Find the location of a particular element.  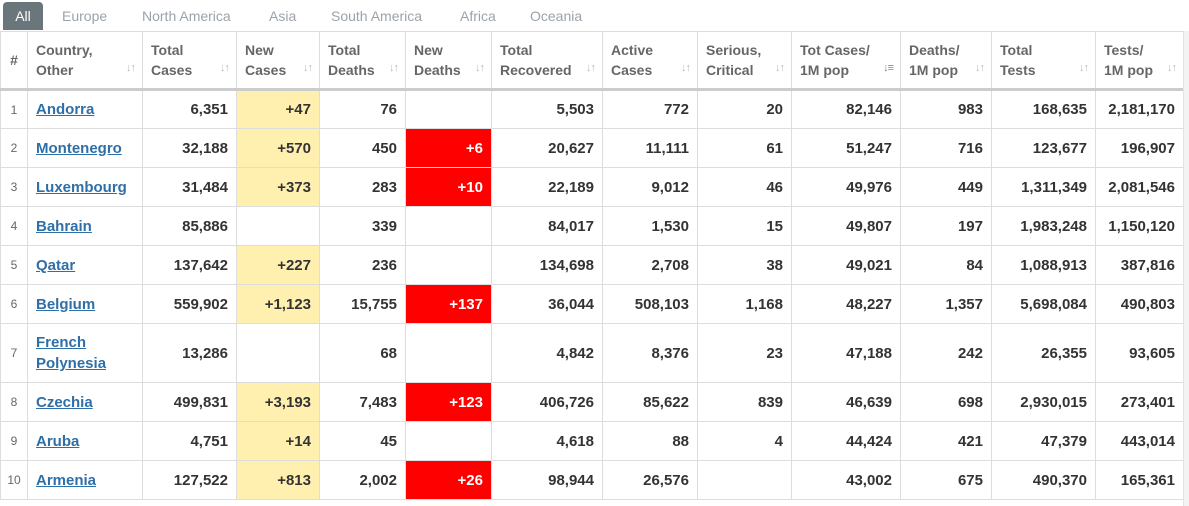

cell-serious-critical is located at coordinates (744, 480).